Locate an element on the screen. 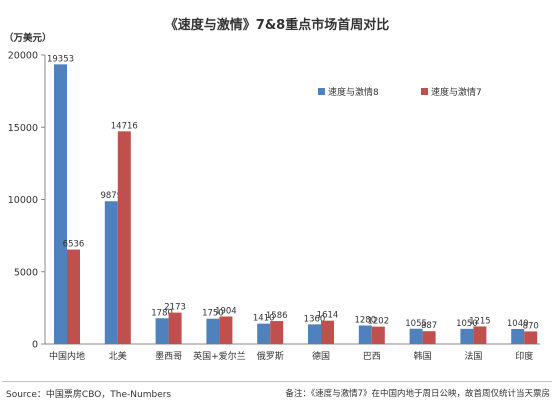  x-tick-label: 巴西 is located at coordinates (372, 356).